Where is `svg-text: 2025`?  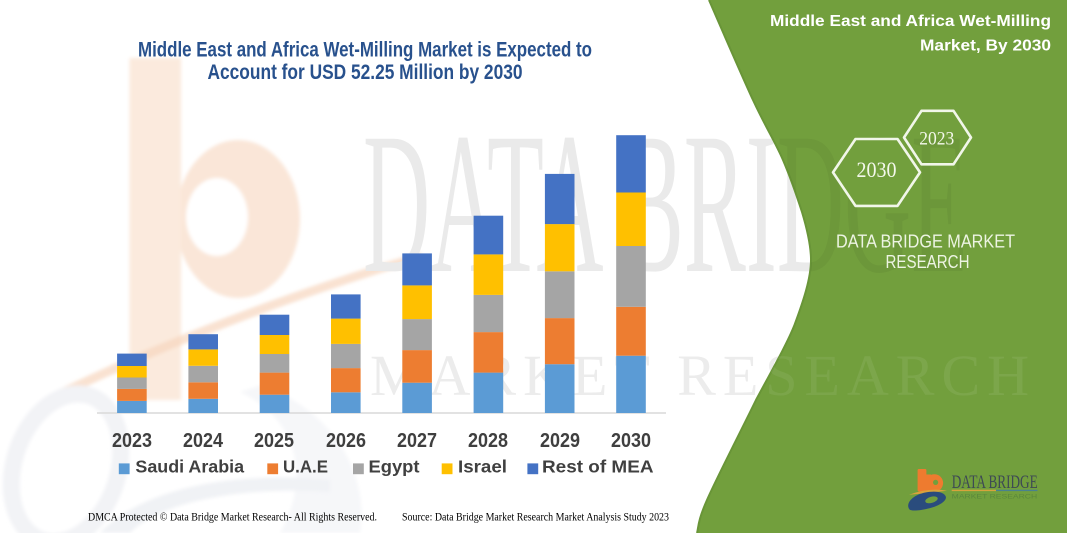
svg-text: 2025 is located at coordinates (274, 441).